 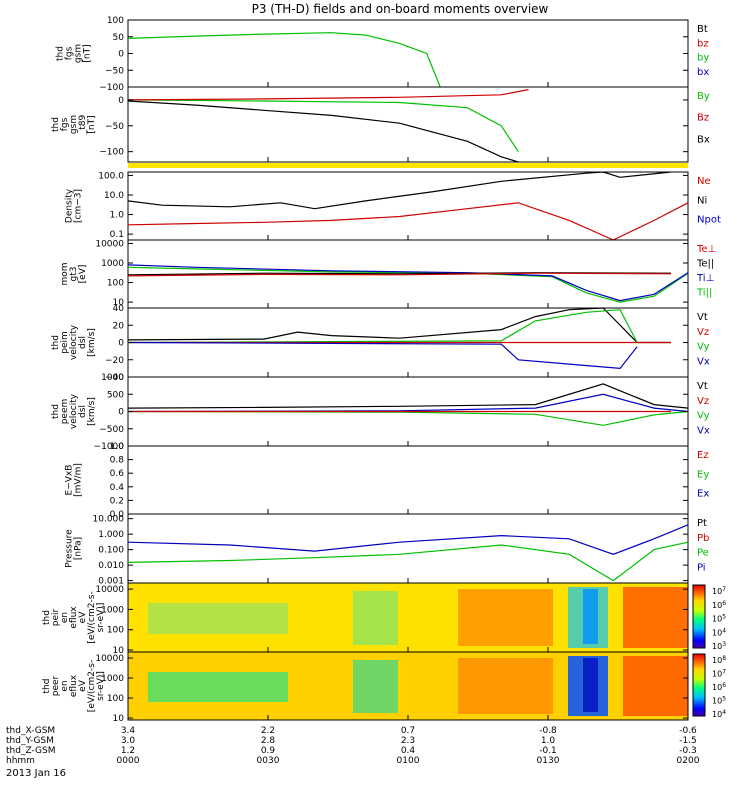 I want to click on time-axis-value-x-gsm: 2.2, so click(x=268, y=731).